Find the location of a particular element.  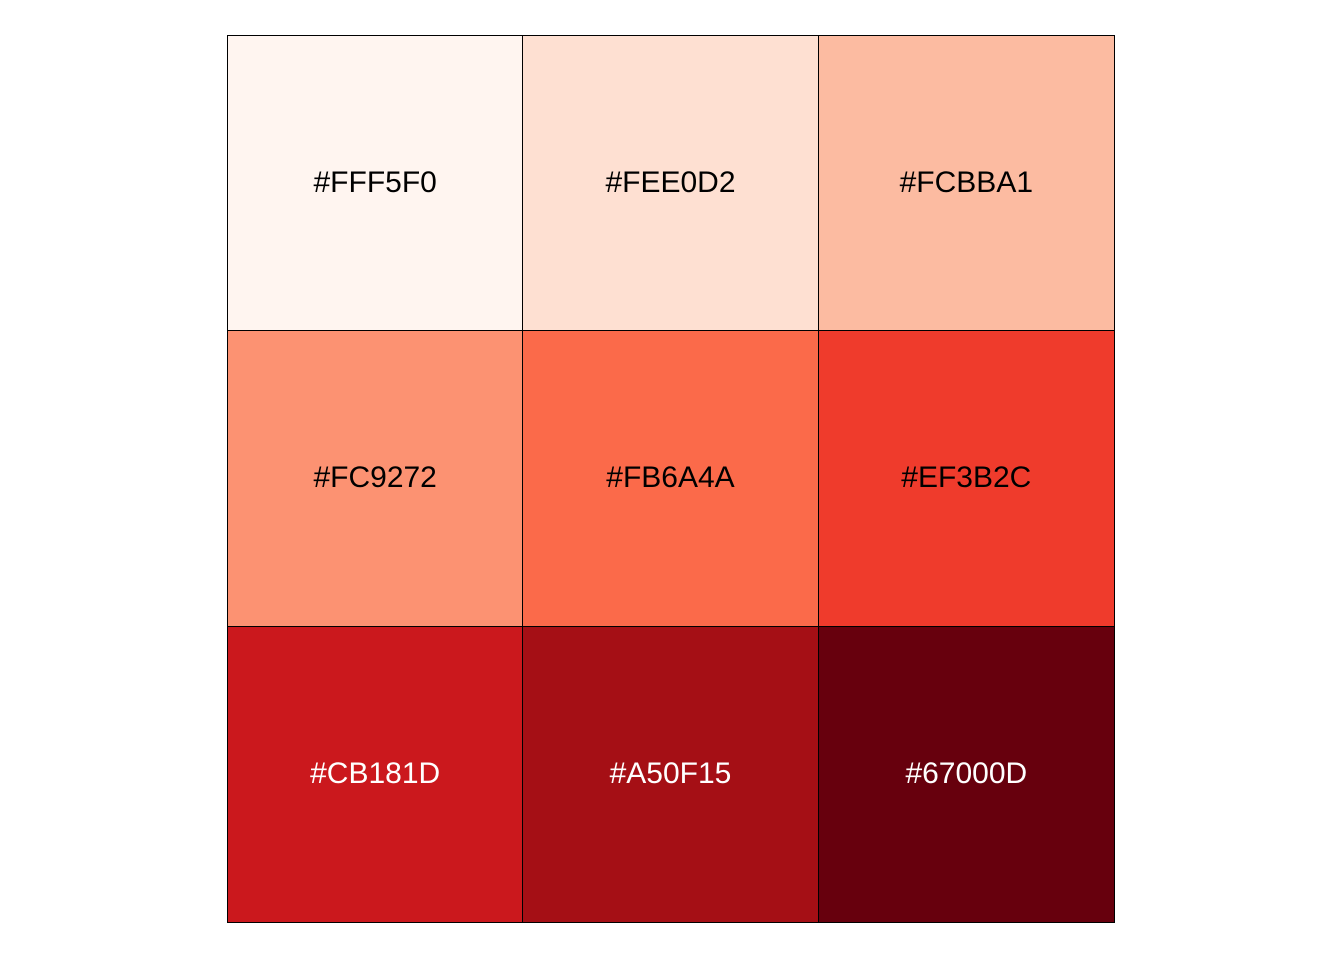

color-swatch: #EF3B2C is located at coordinates (966, 479).